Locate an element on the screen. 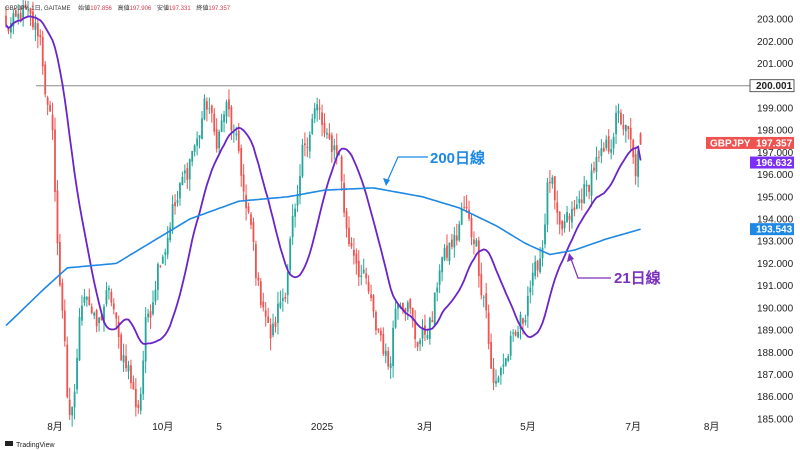 This screenshot has height=450, width=800. time-tick-label: 8月 is located at coordinates (55, 427).